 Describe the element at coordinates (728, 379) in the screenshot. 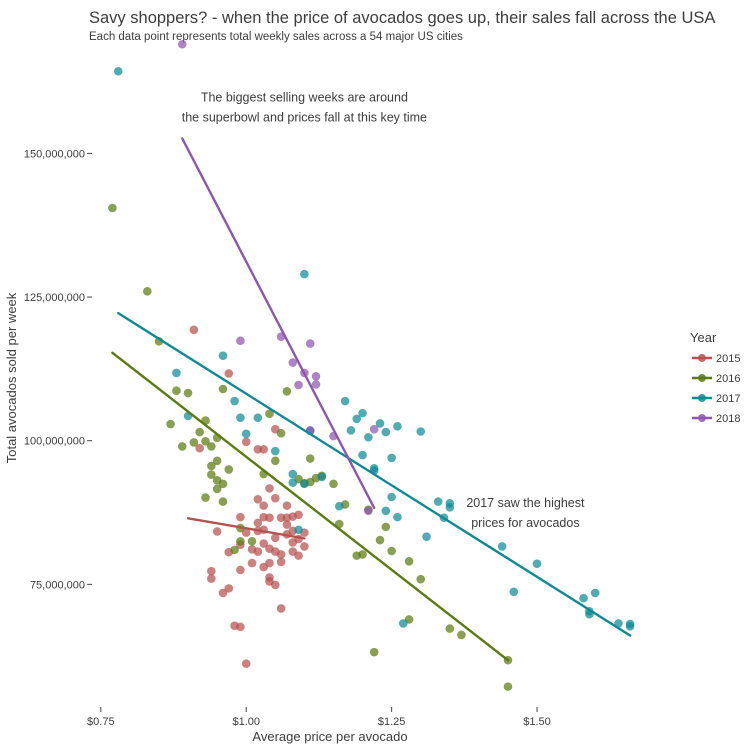

I see `legend-label: 2016` at that location.